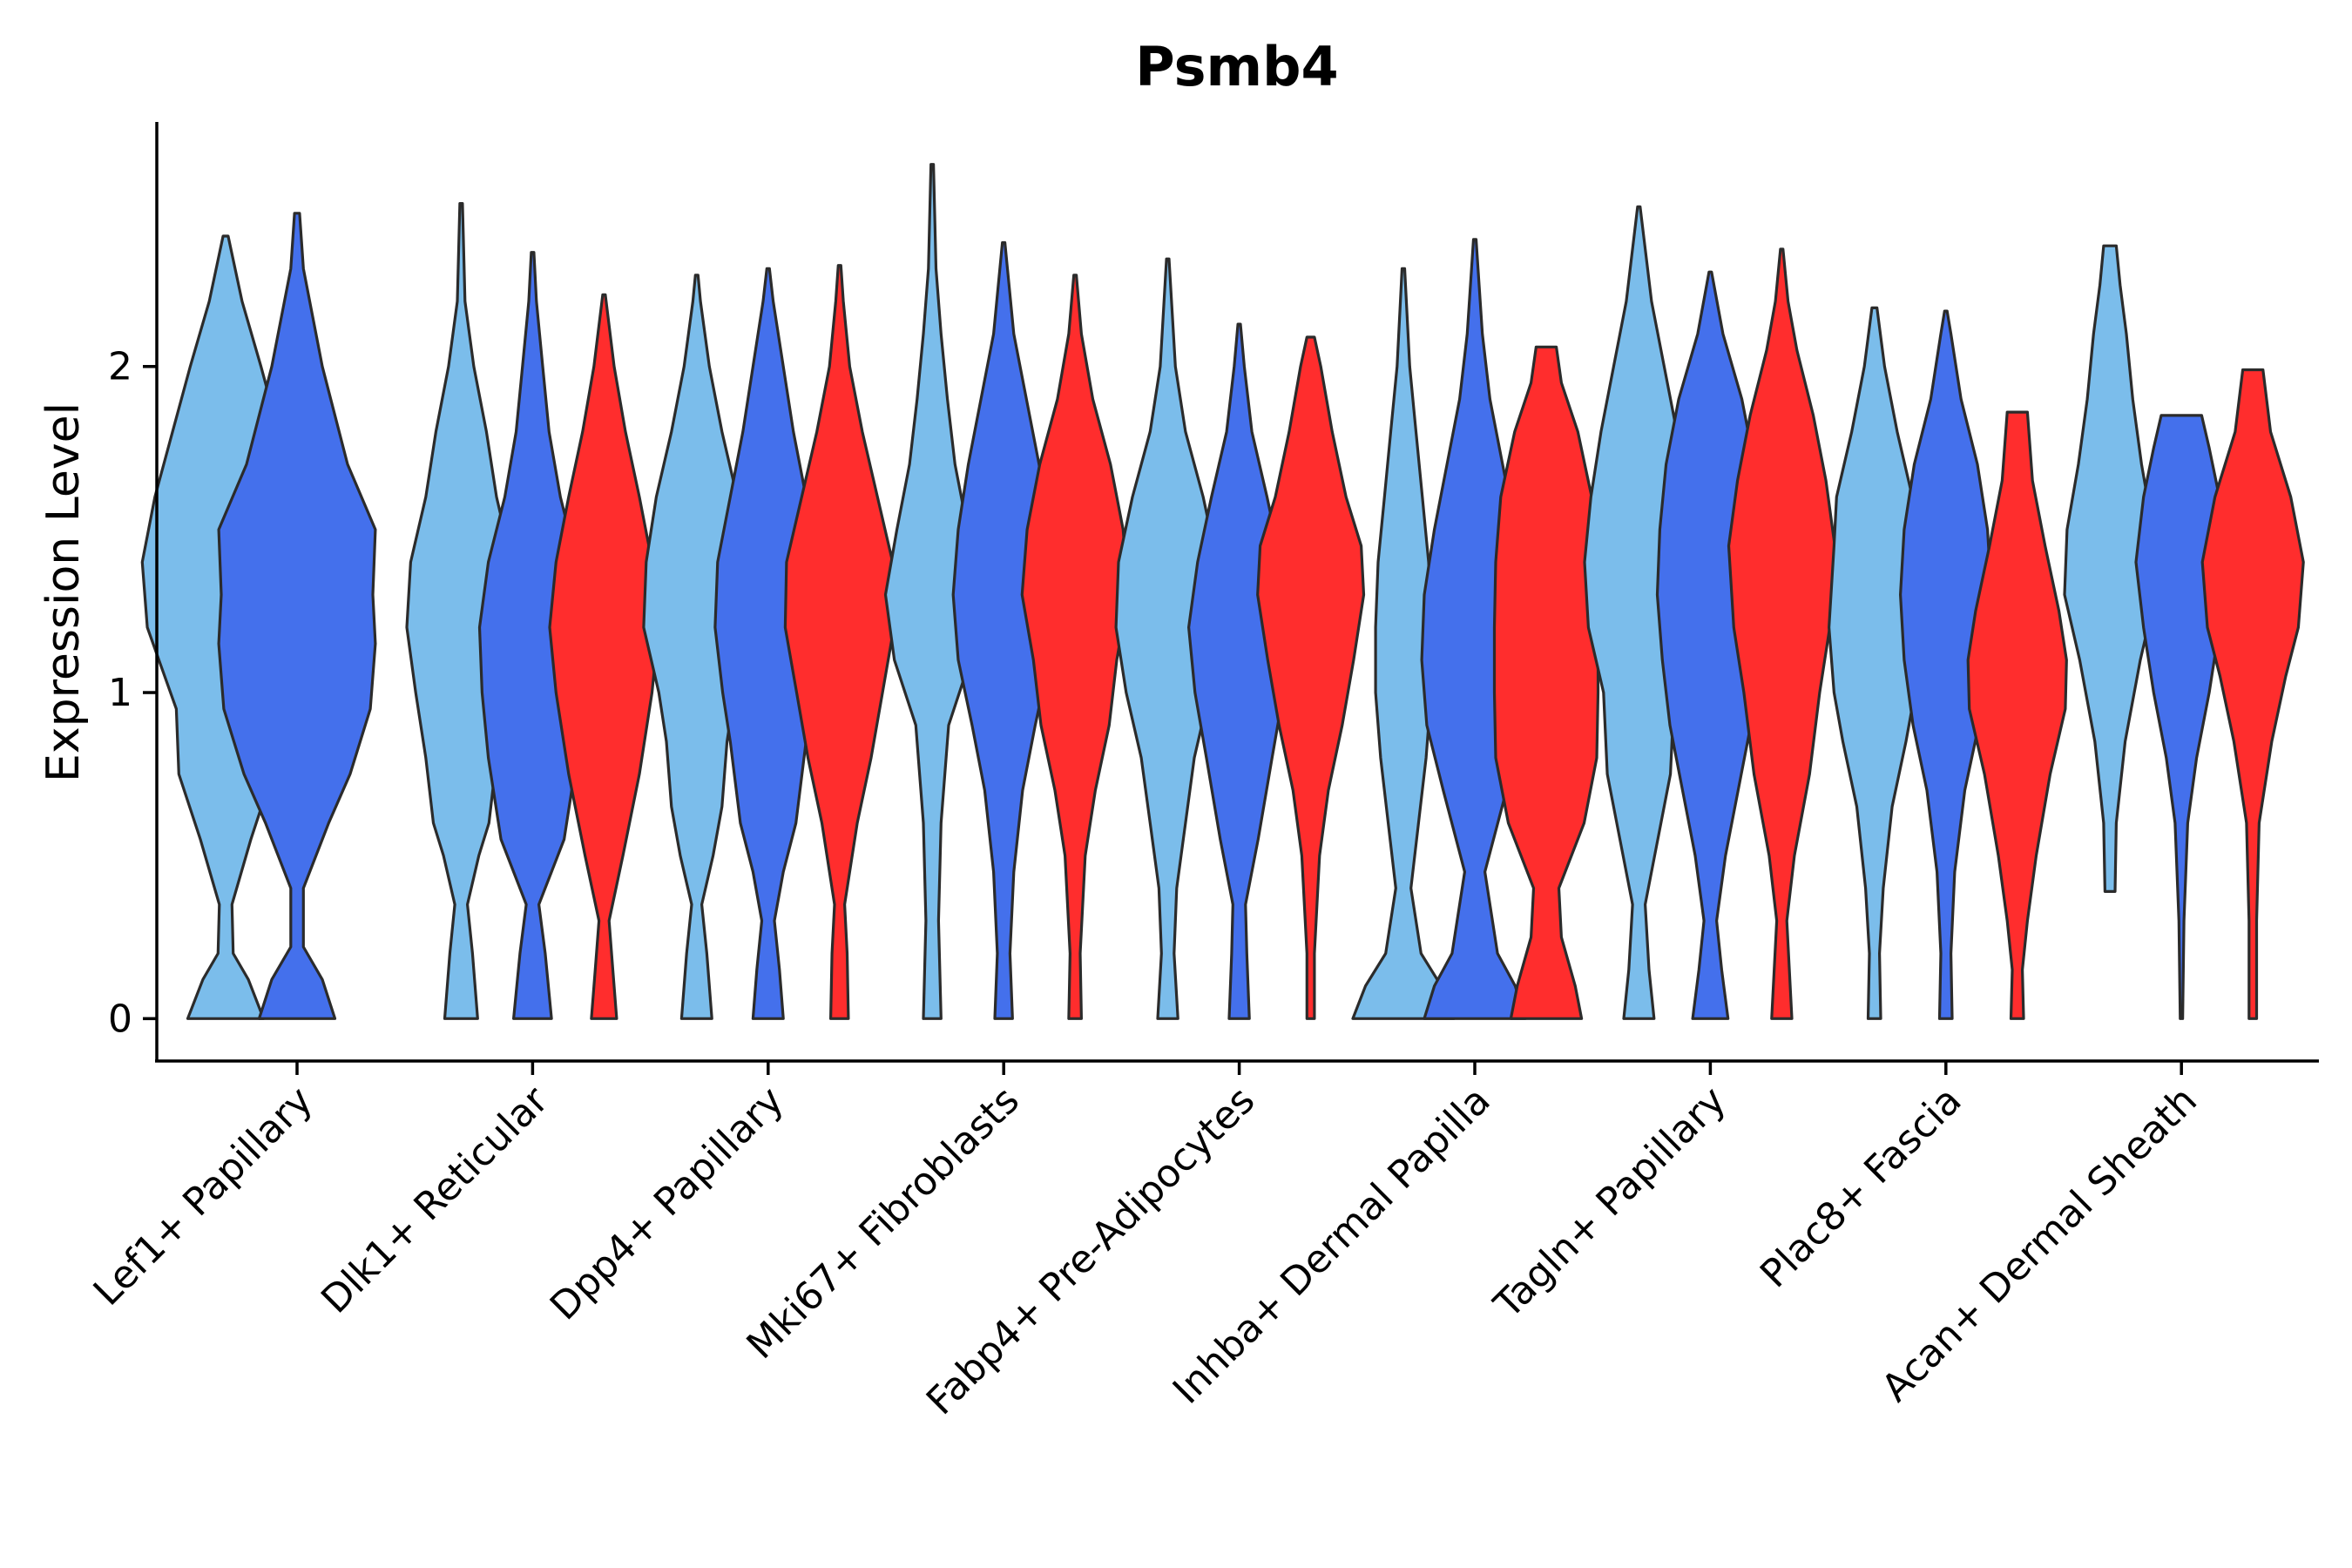  What do you see at coordinates (1004, 630) in the screenshot?
I see `violin-3-blue` at bounding box center [1004, 630].